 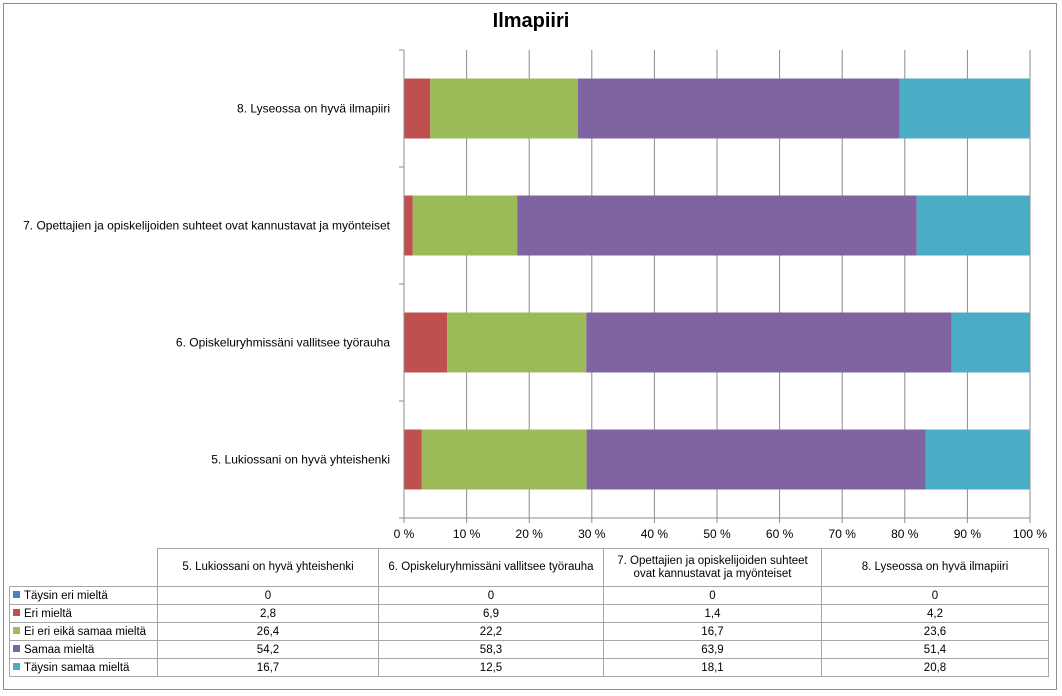 I want to click on table-header-cat-6: 6. Opiskeluryhmissäni vallitsee työrauha, so click(x=491, y=567).